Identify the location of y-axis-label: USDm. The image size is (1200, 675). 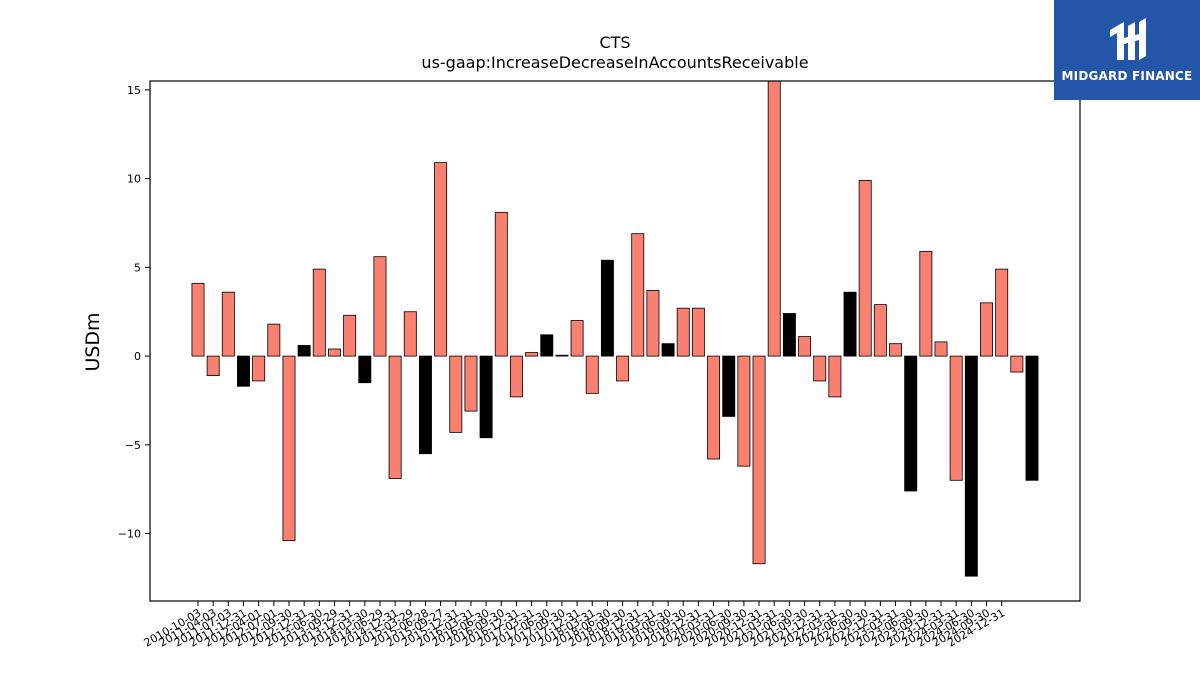
(93, 341).